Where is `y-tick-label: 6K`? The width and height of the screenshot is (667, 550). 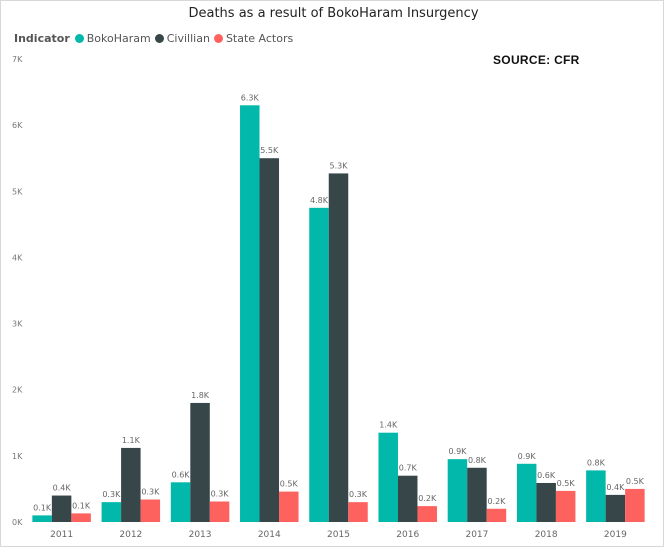
y-tick-label: 6K is located at coordinates (17, 125).